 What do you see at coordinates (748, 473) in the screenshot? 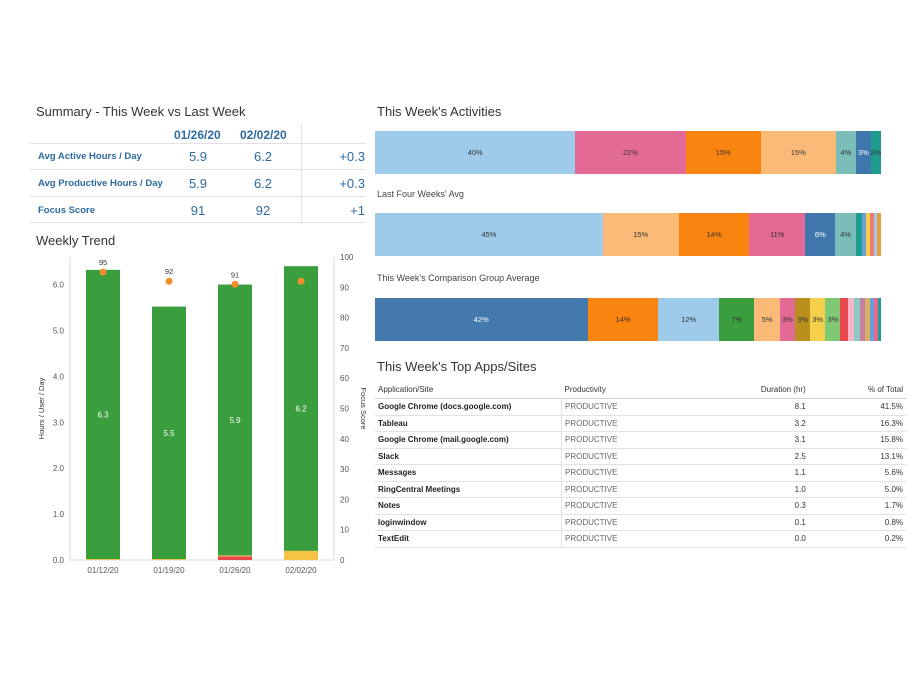
I see `duration-cell: 1.1` at bounding box center [748, 473].